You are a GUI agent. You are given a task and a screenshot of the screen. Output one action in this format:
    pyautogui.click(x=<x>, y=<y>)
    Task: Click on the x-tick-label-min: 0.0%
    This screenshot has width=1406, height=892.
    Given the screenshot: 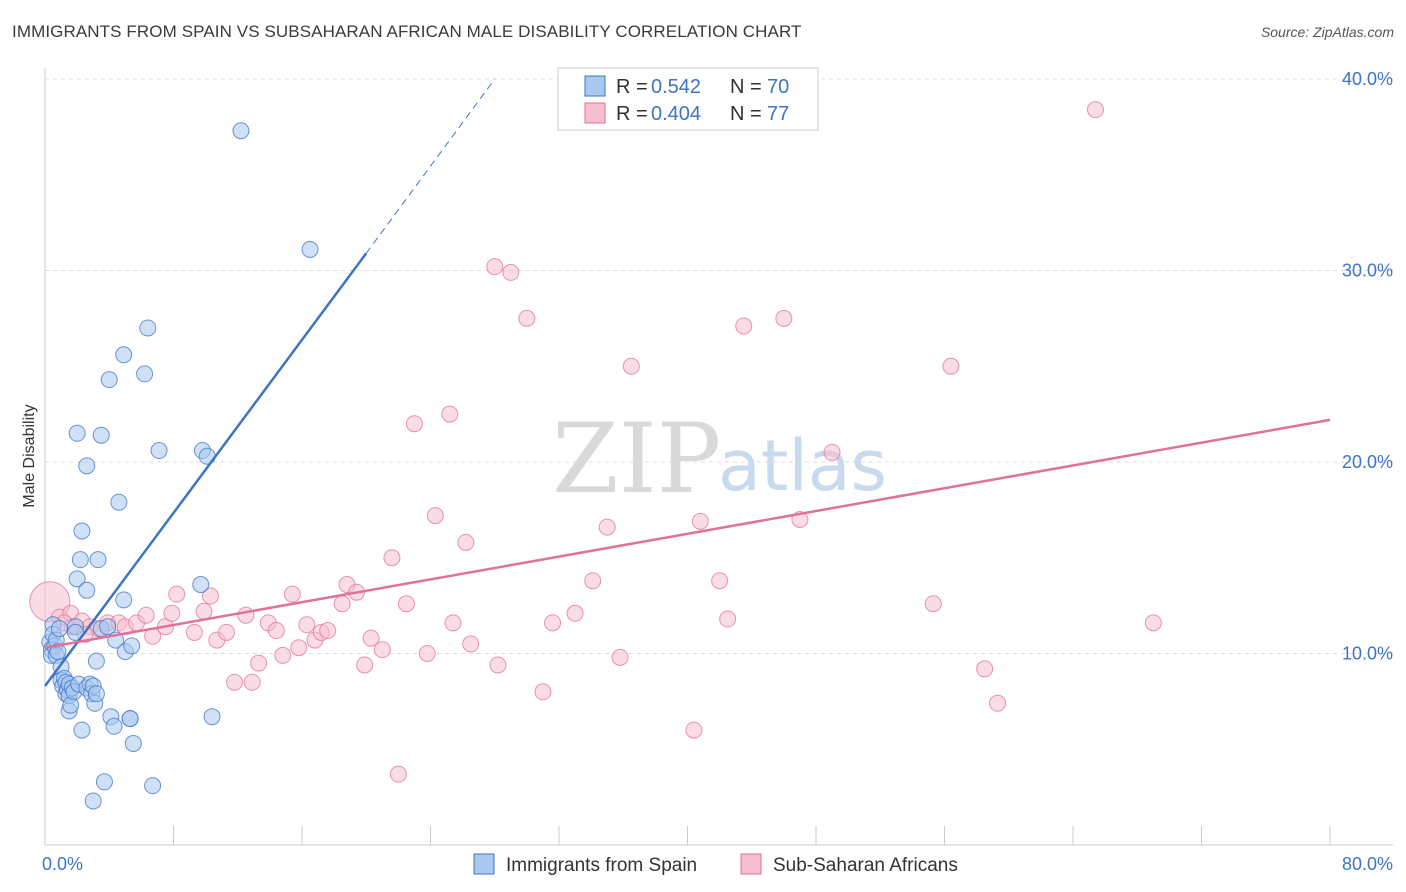 What is the action you would take?
    pyautogui.click(x=62, y=864)
    